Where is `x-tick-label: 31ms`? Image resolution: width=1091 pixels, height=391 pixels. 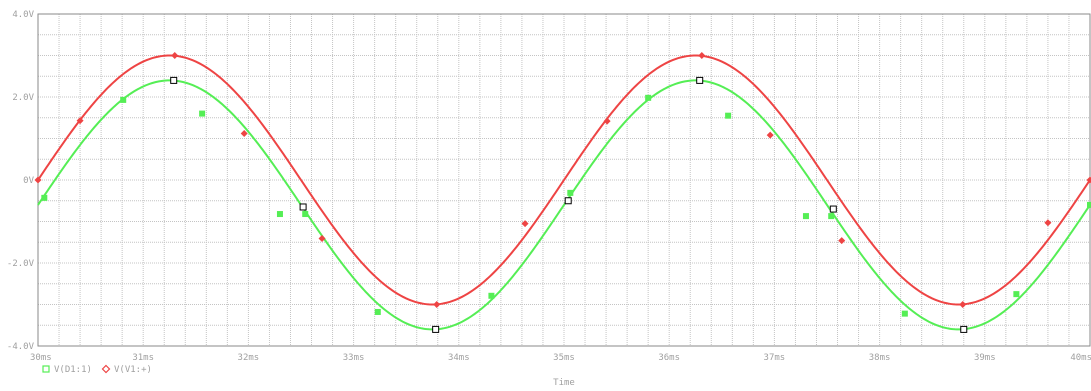 x-tick-label: 31ms is located at coordinates (143, 358).